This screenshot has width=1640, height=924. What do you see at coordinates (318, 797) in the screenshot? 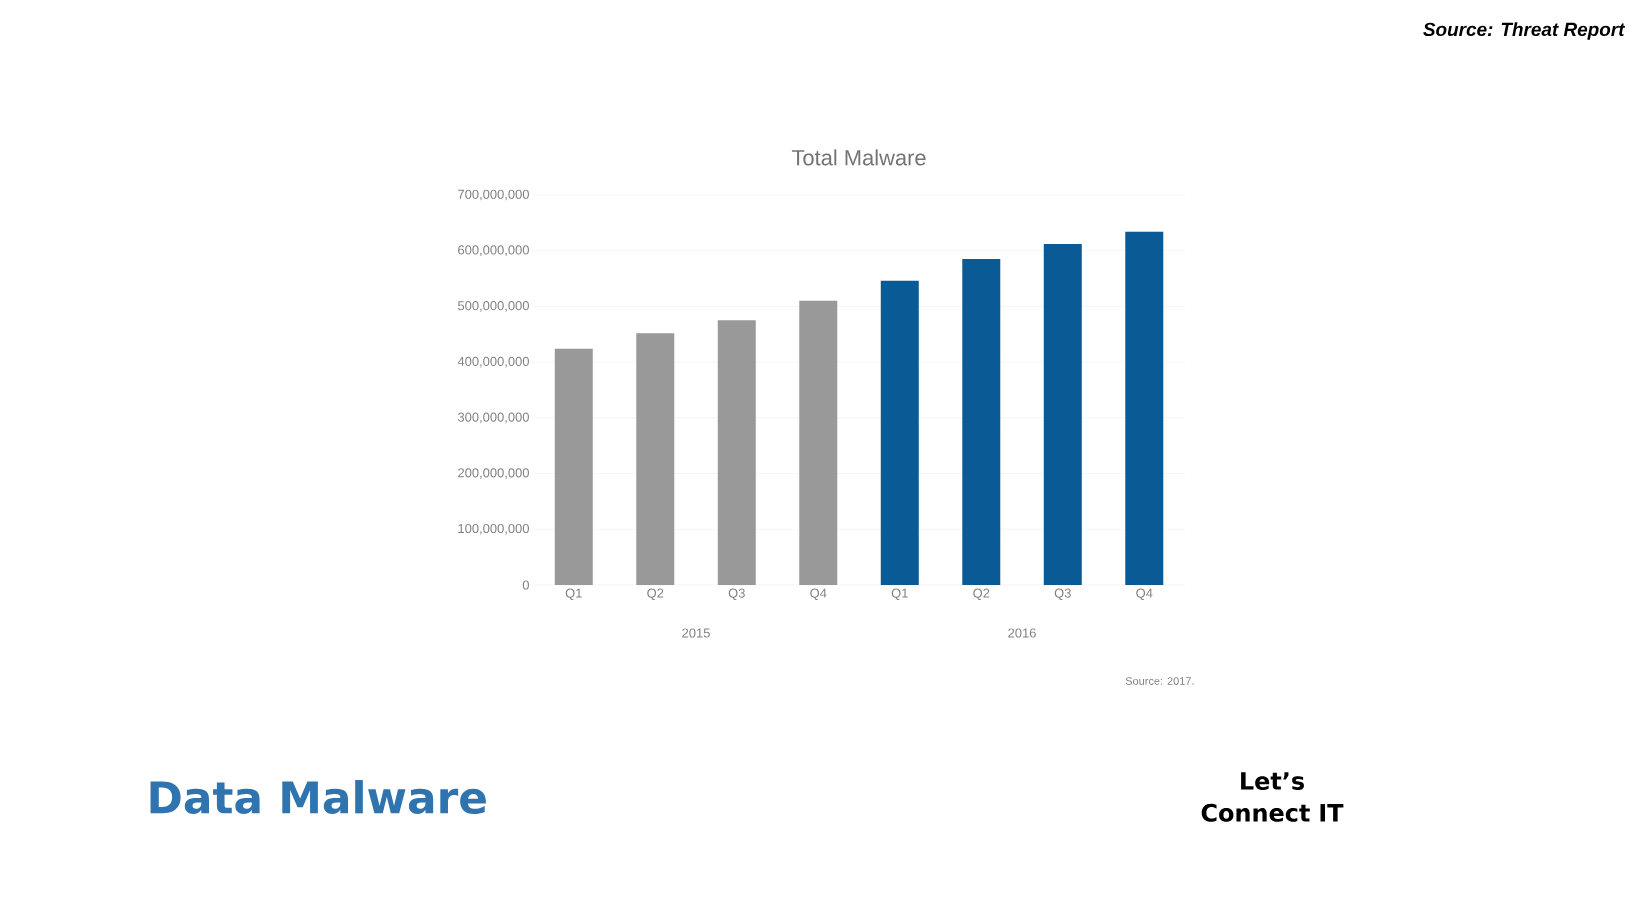
I see `text: Data Malware` at bounding box center [318, 797].